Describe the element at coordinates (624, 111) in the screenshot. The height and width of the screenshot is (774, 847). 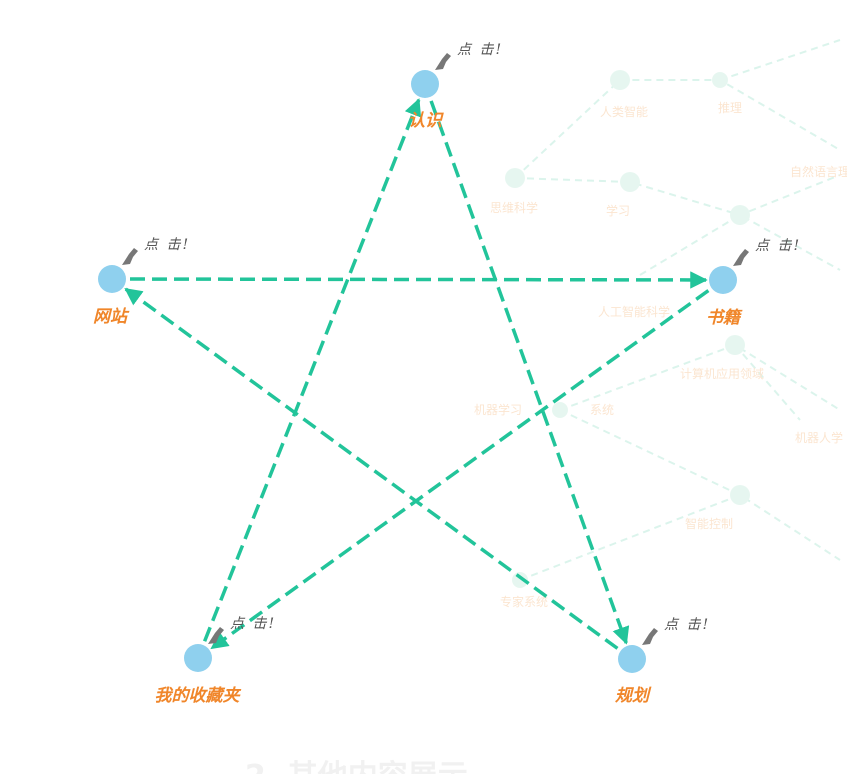
I see `bg-label: 人类智能` at that location.